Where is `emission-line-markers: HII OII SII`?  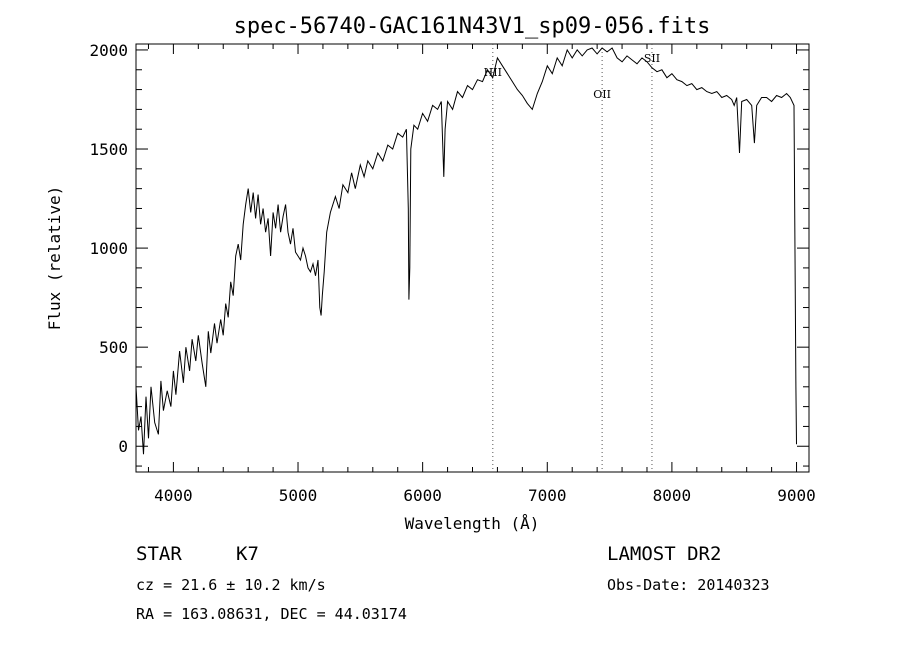 emission-line-markers: HII OII SII is located at coordinates (572, 258).